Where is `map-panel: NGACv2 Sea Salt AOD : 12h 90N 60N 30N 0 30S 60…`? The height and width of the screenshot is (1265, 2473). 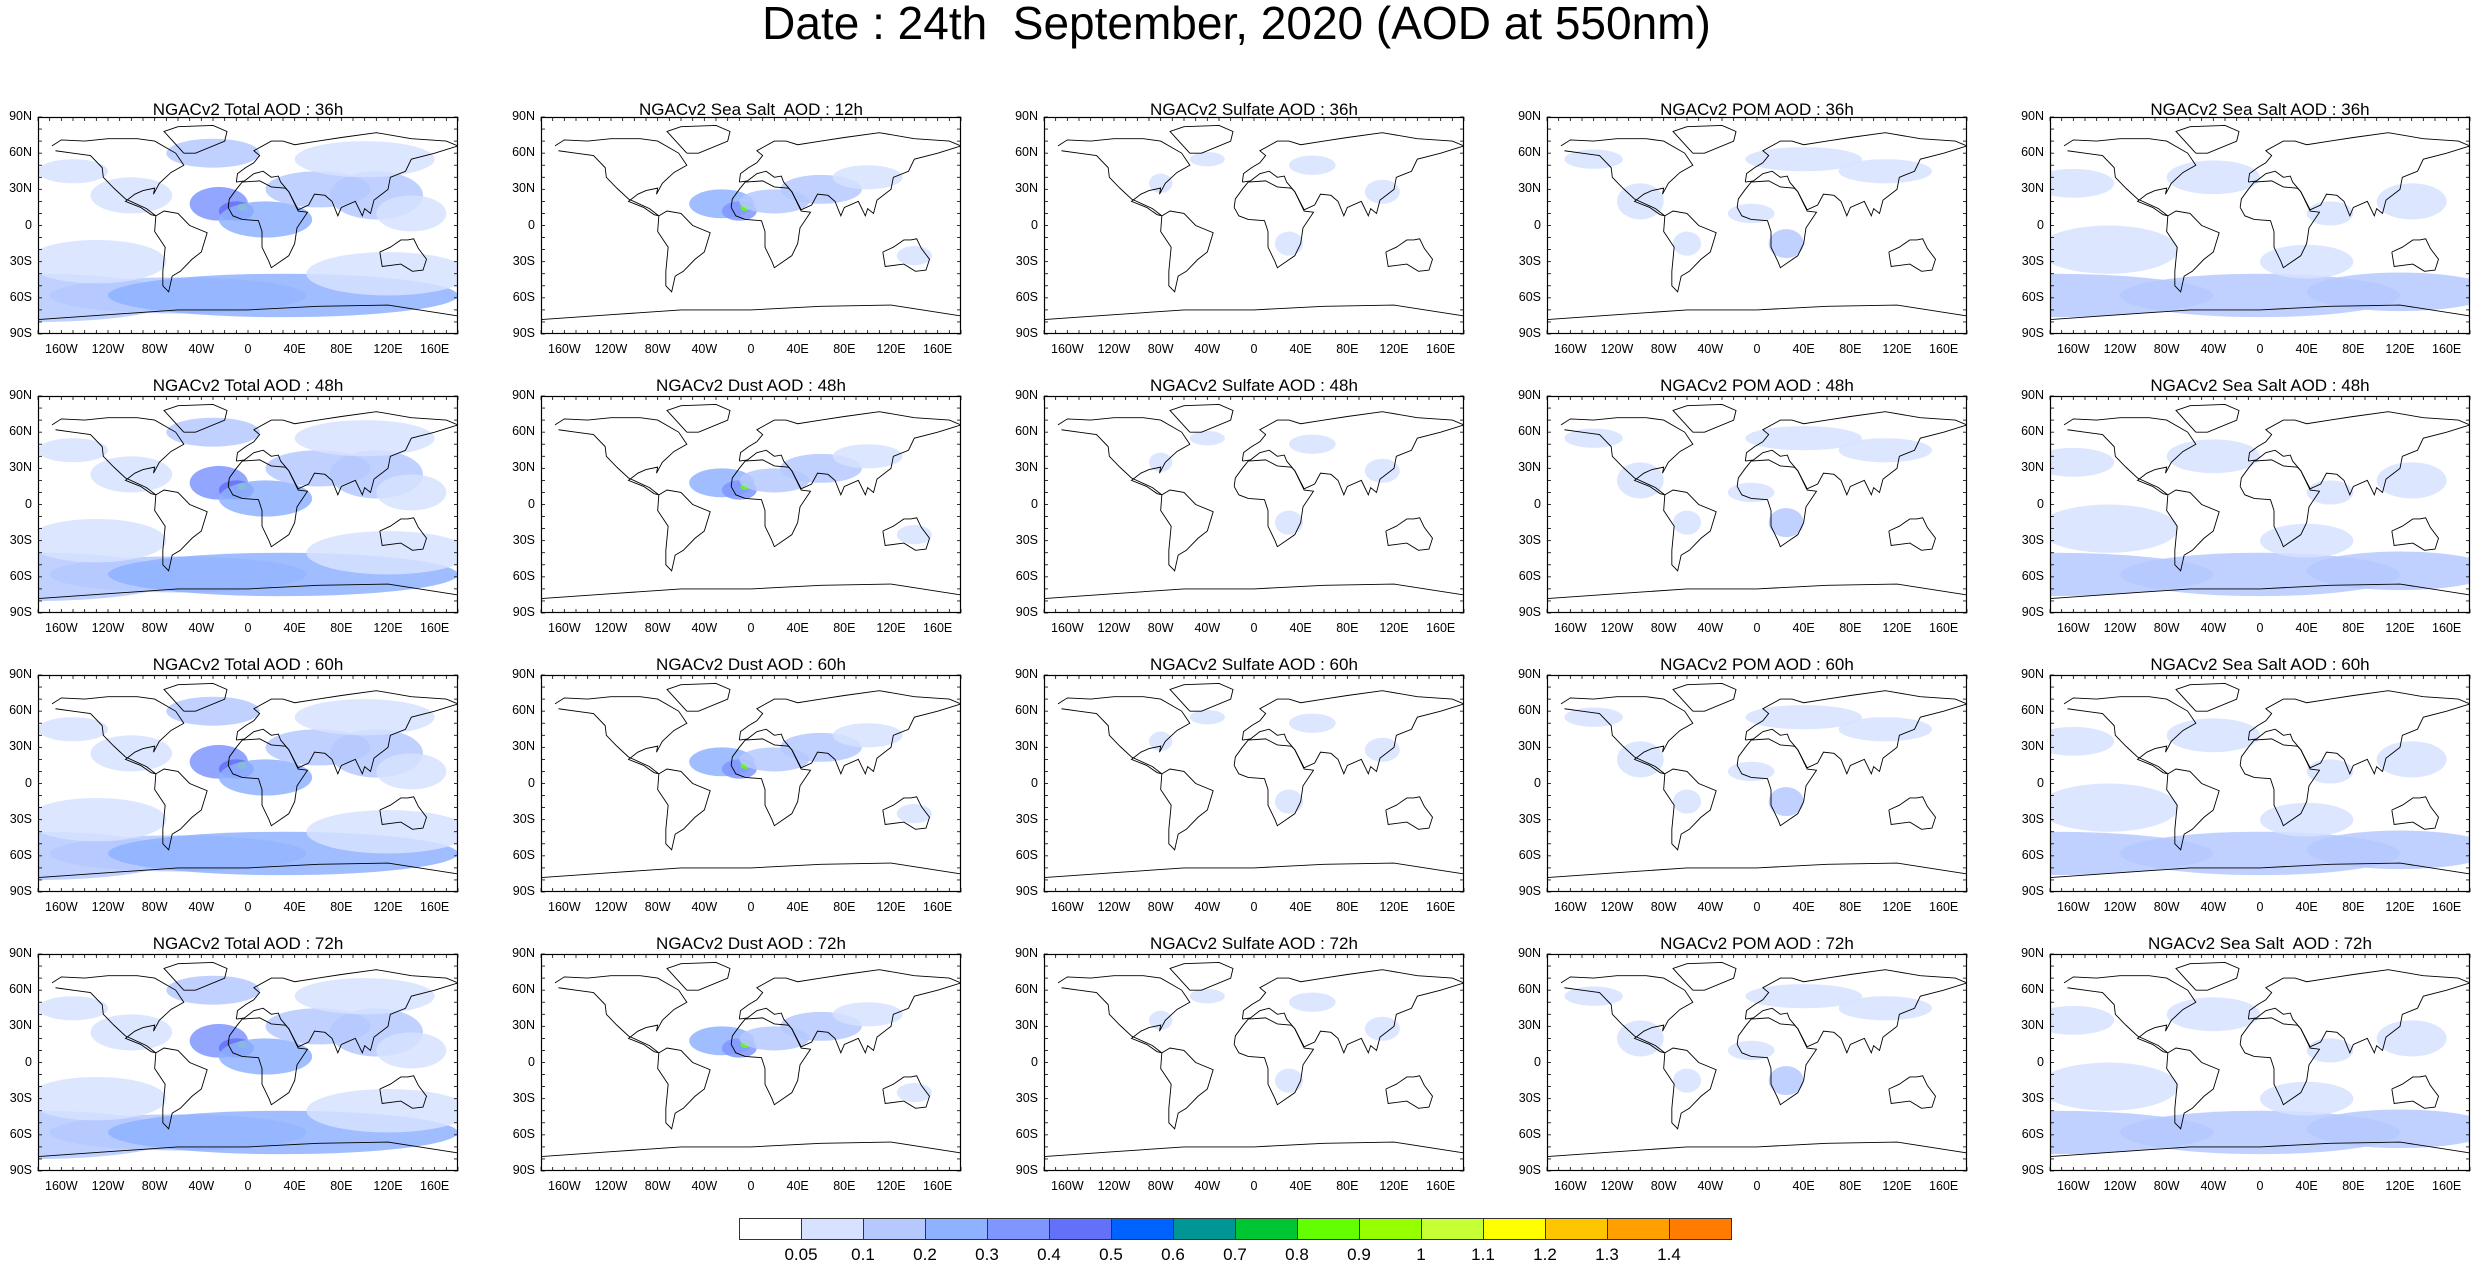
map-panel: NGACv2 Sea Salt AOD : 12h 90N 60N 30N 0 30S 60… is located at coordinates (737, 228).